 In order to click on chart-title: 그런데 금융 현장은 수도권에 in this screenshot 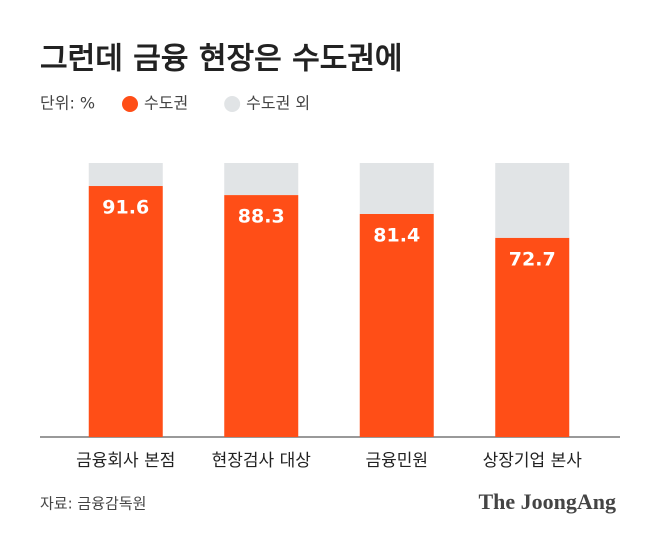, I will do `click(221, 59)`.